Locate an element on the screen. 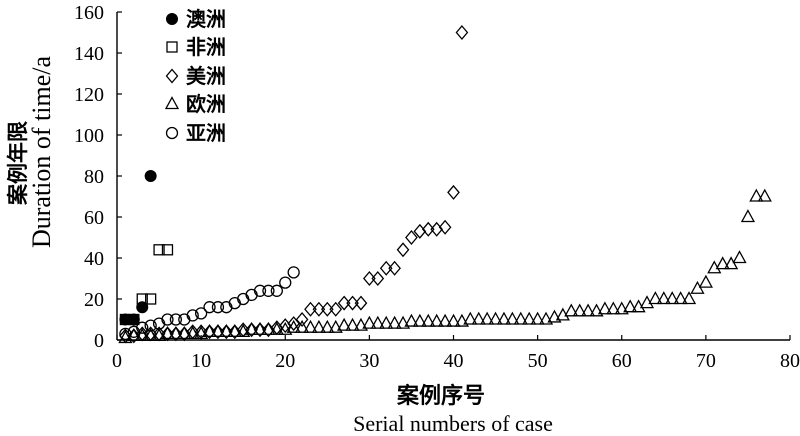 This screenshot has width=800, height=436. legend-item-5: 亚洲 is located at coordinates (195, 133).